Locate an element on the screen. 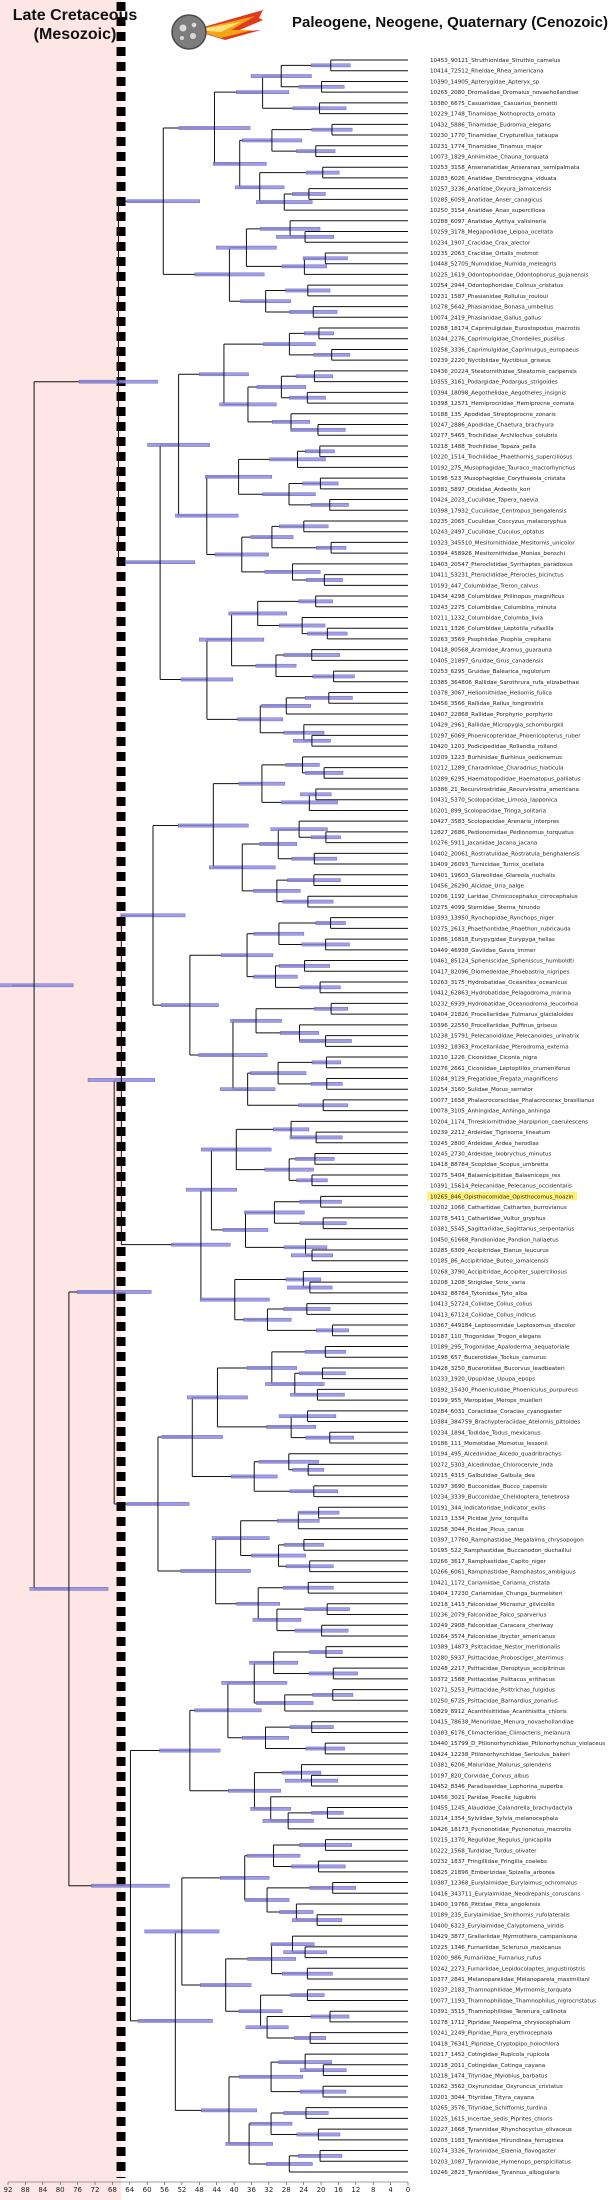  leaf-label: 10239_2212_Ardeidae_Tigrisoma_lineatum is located at coordinates (490, 1133).